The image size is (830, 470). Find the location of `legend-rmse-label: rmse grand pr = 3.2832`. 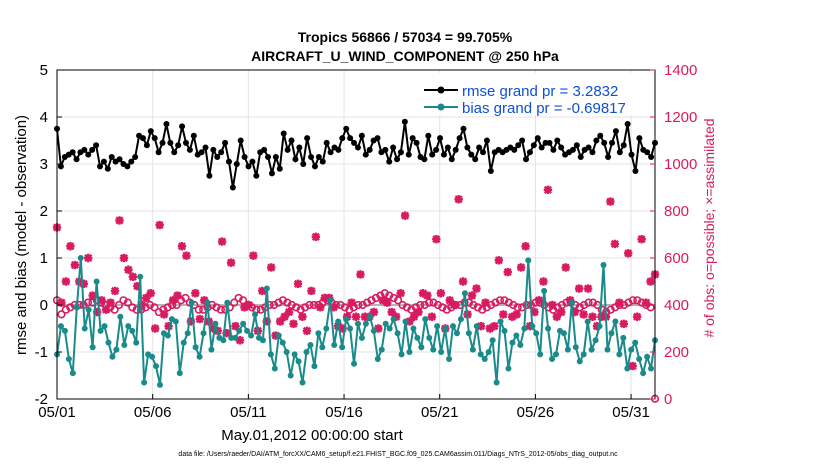

legend-rmse-label: rmse grand pr = 3.2832 is located at coordinates (540, 91).